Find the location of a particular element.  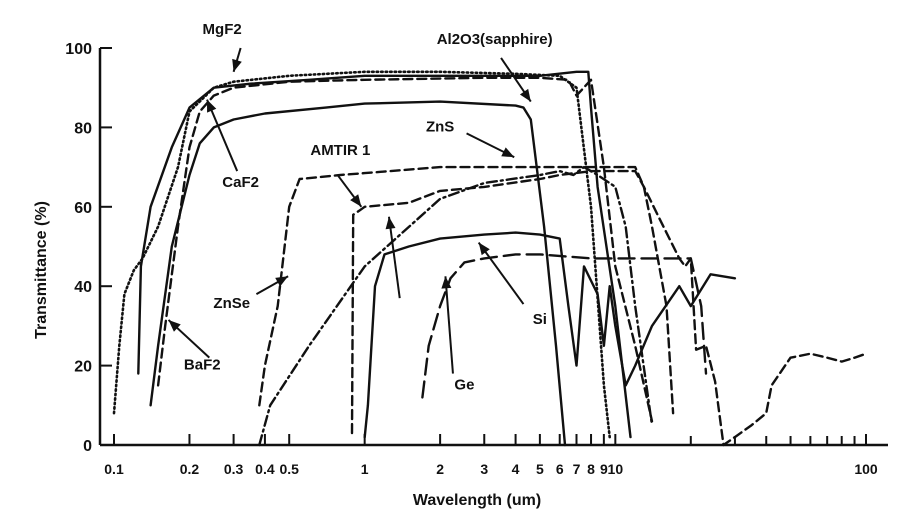

y-tick-label: 60 is located at coordinates (83, 208).